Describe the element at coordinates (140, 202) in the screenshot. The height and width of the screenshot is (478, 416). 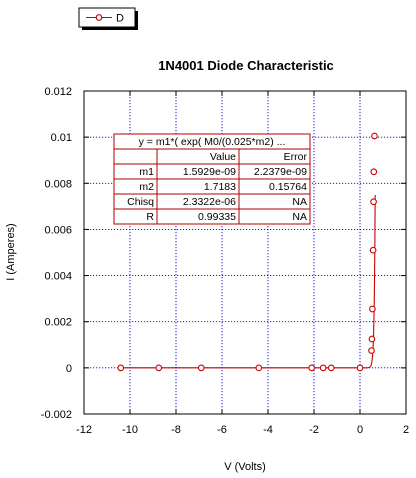
I see `fit-table-cell: Chisq` at that location.